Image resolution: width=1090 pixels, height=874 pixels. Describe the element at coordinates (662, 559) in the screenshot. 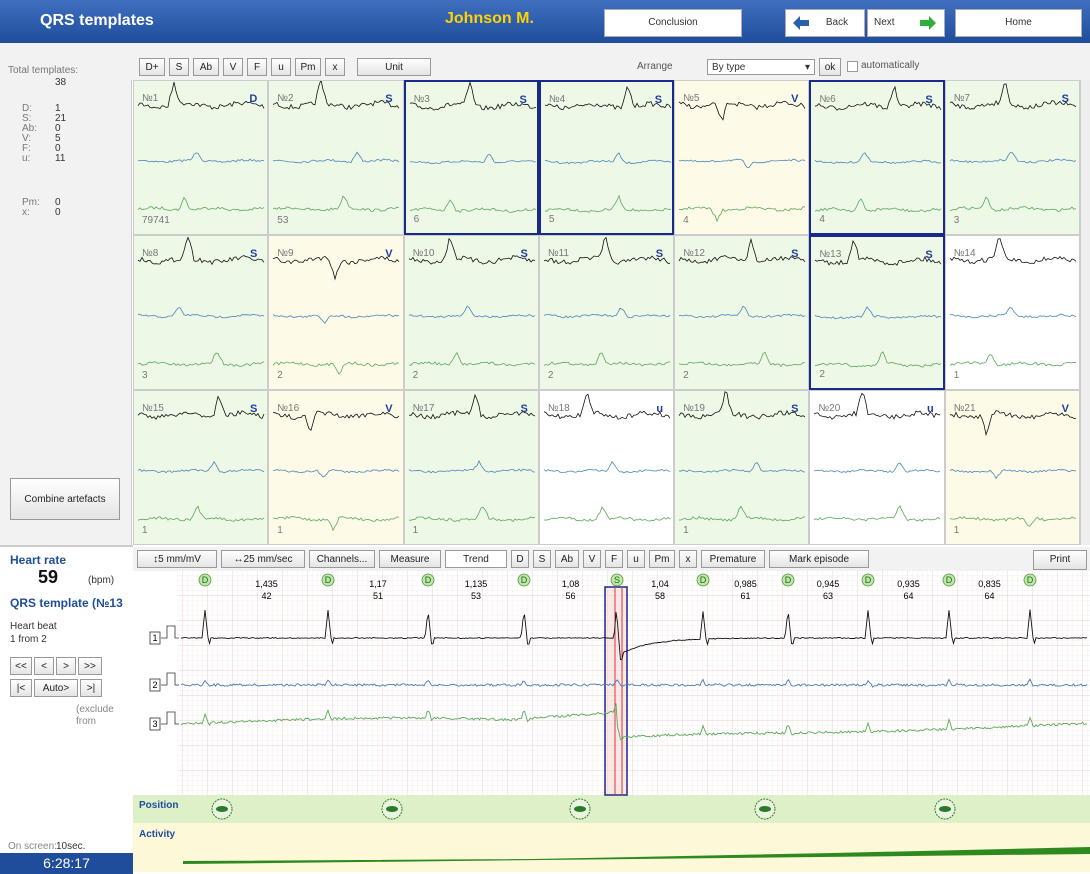

I see `tool-button: Pm` at that location.